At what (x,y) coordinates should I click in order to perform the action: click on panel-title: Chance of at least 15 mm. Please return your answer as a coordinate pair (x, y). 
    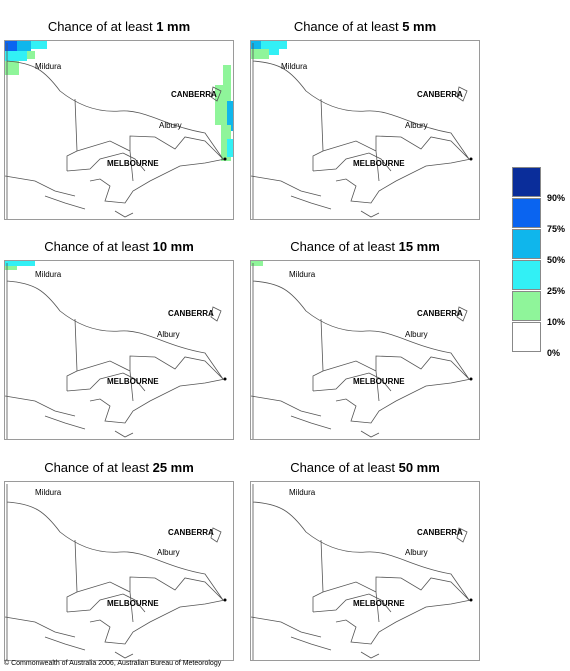
    Looking at the image, I should click on (365, 246).